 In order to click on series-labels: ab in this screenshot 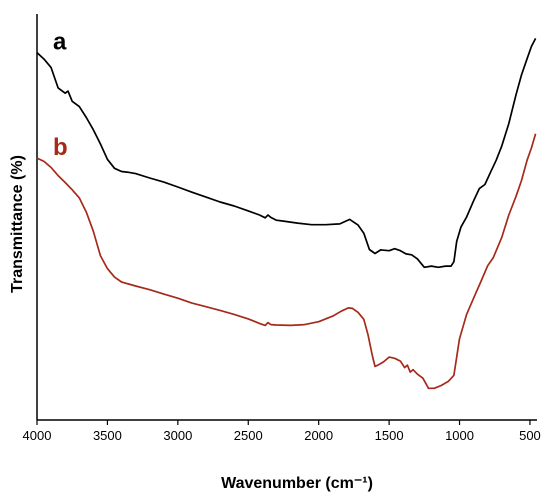, I will do `click(60, 95)`.